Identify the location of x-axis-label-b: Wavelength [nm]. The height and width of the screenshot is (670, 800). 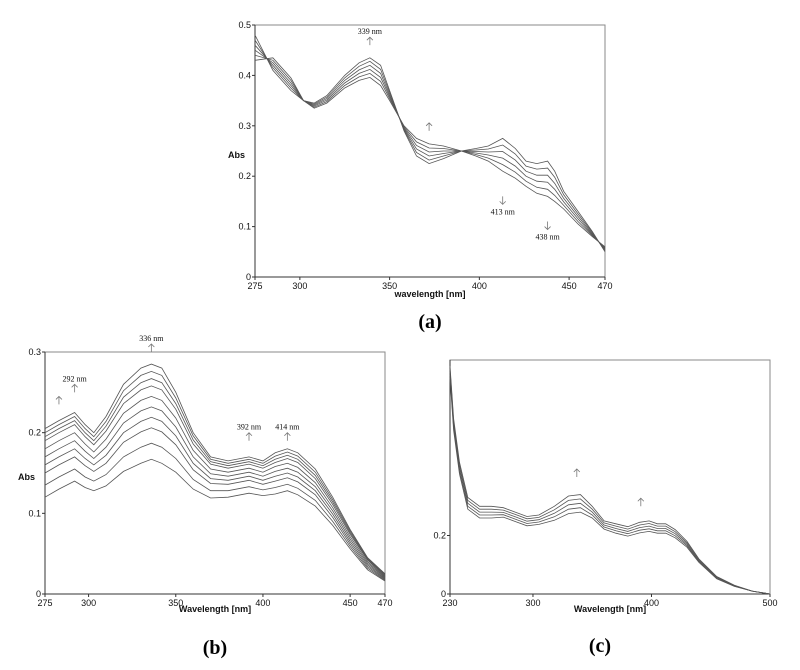
(215, 609).